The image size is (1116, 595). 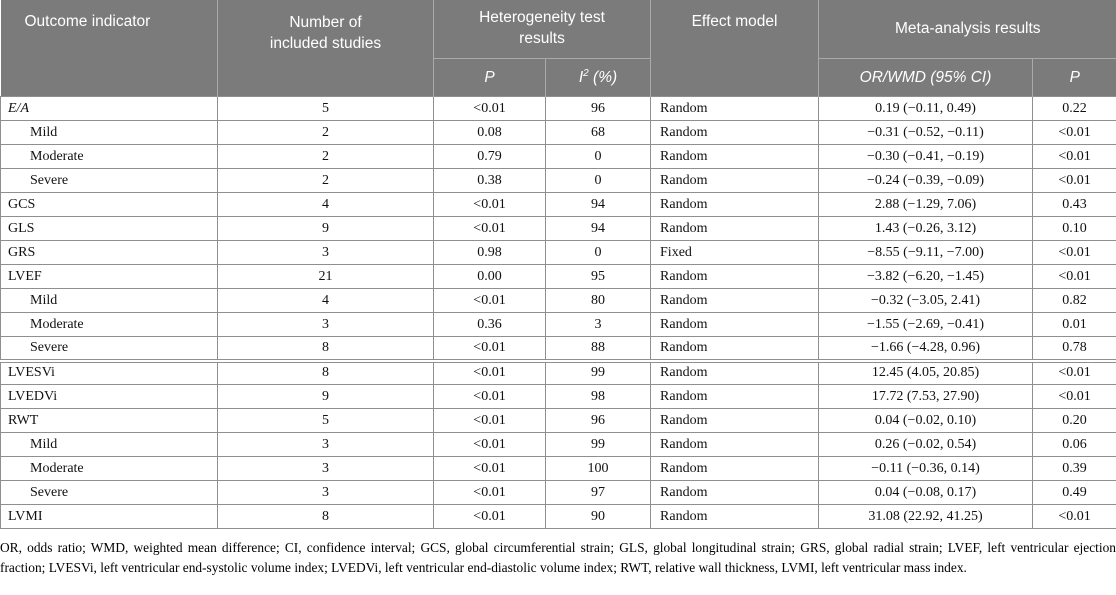 I want to click on cell-or-wmd-ci: −0.31 (−0.52, −0.11), so click(x=926, y=132).